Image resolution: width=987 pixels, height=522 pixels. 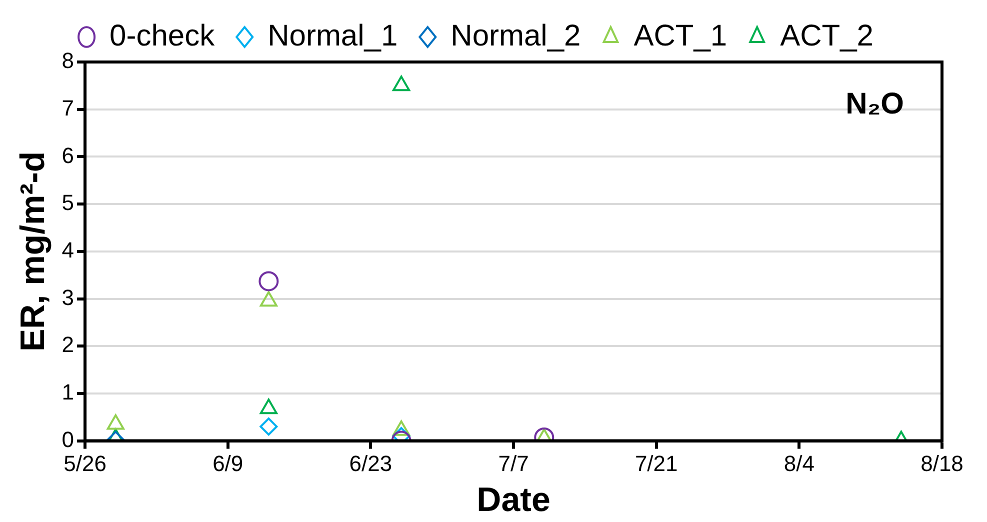 I want to click on legend-label: Normal_2, so click(x=515, y=35).